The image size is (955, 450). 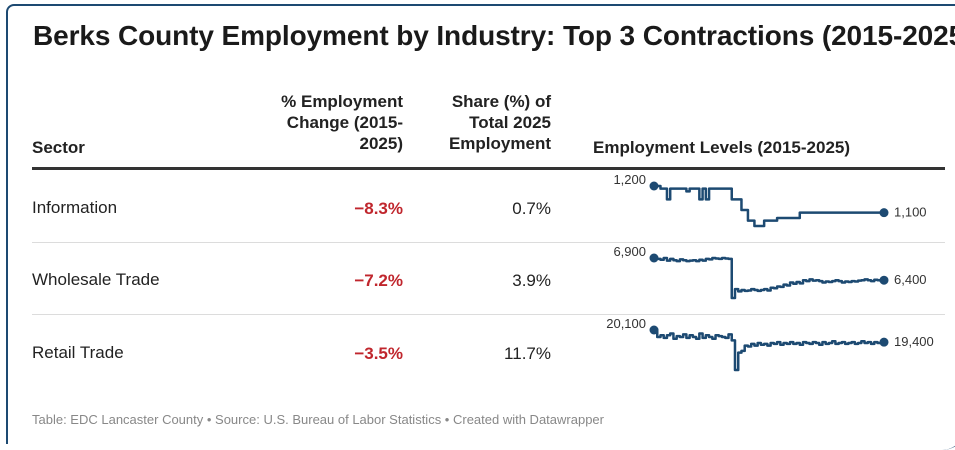 I want to click on sparkline-end-label: 1,100, so click(x=910, y=212).